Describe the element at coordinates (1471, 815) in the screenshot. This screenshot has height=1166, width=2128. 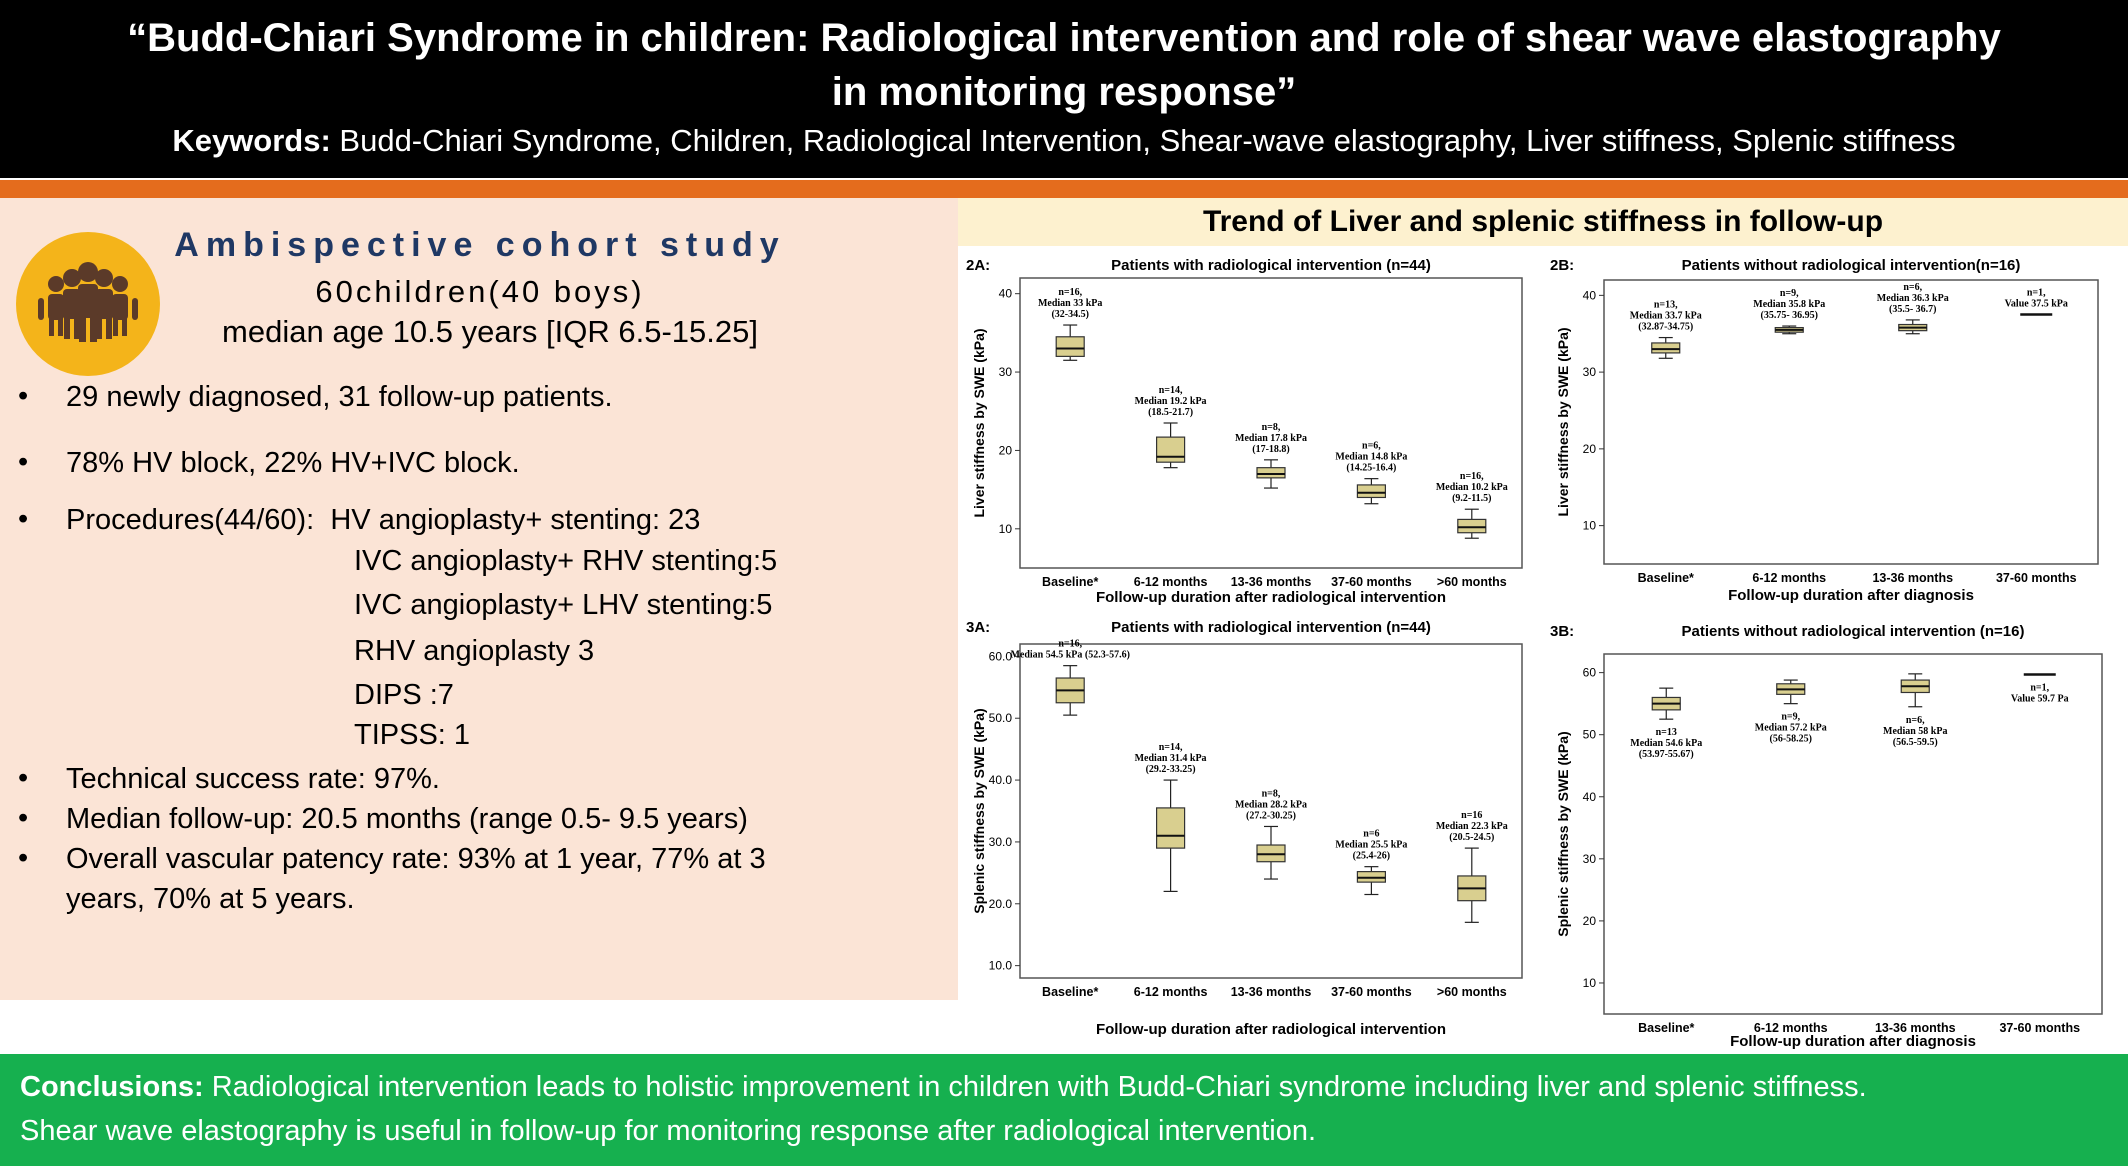
I see `data-annotation: n=16` at that location.